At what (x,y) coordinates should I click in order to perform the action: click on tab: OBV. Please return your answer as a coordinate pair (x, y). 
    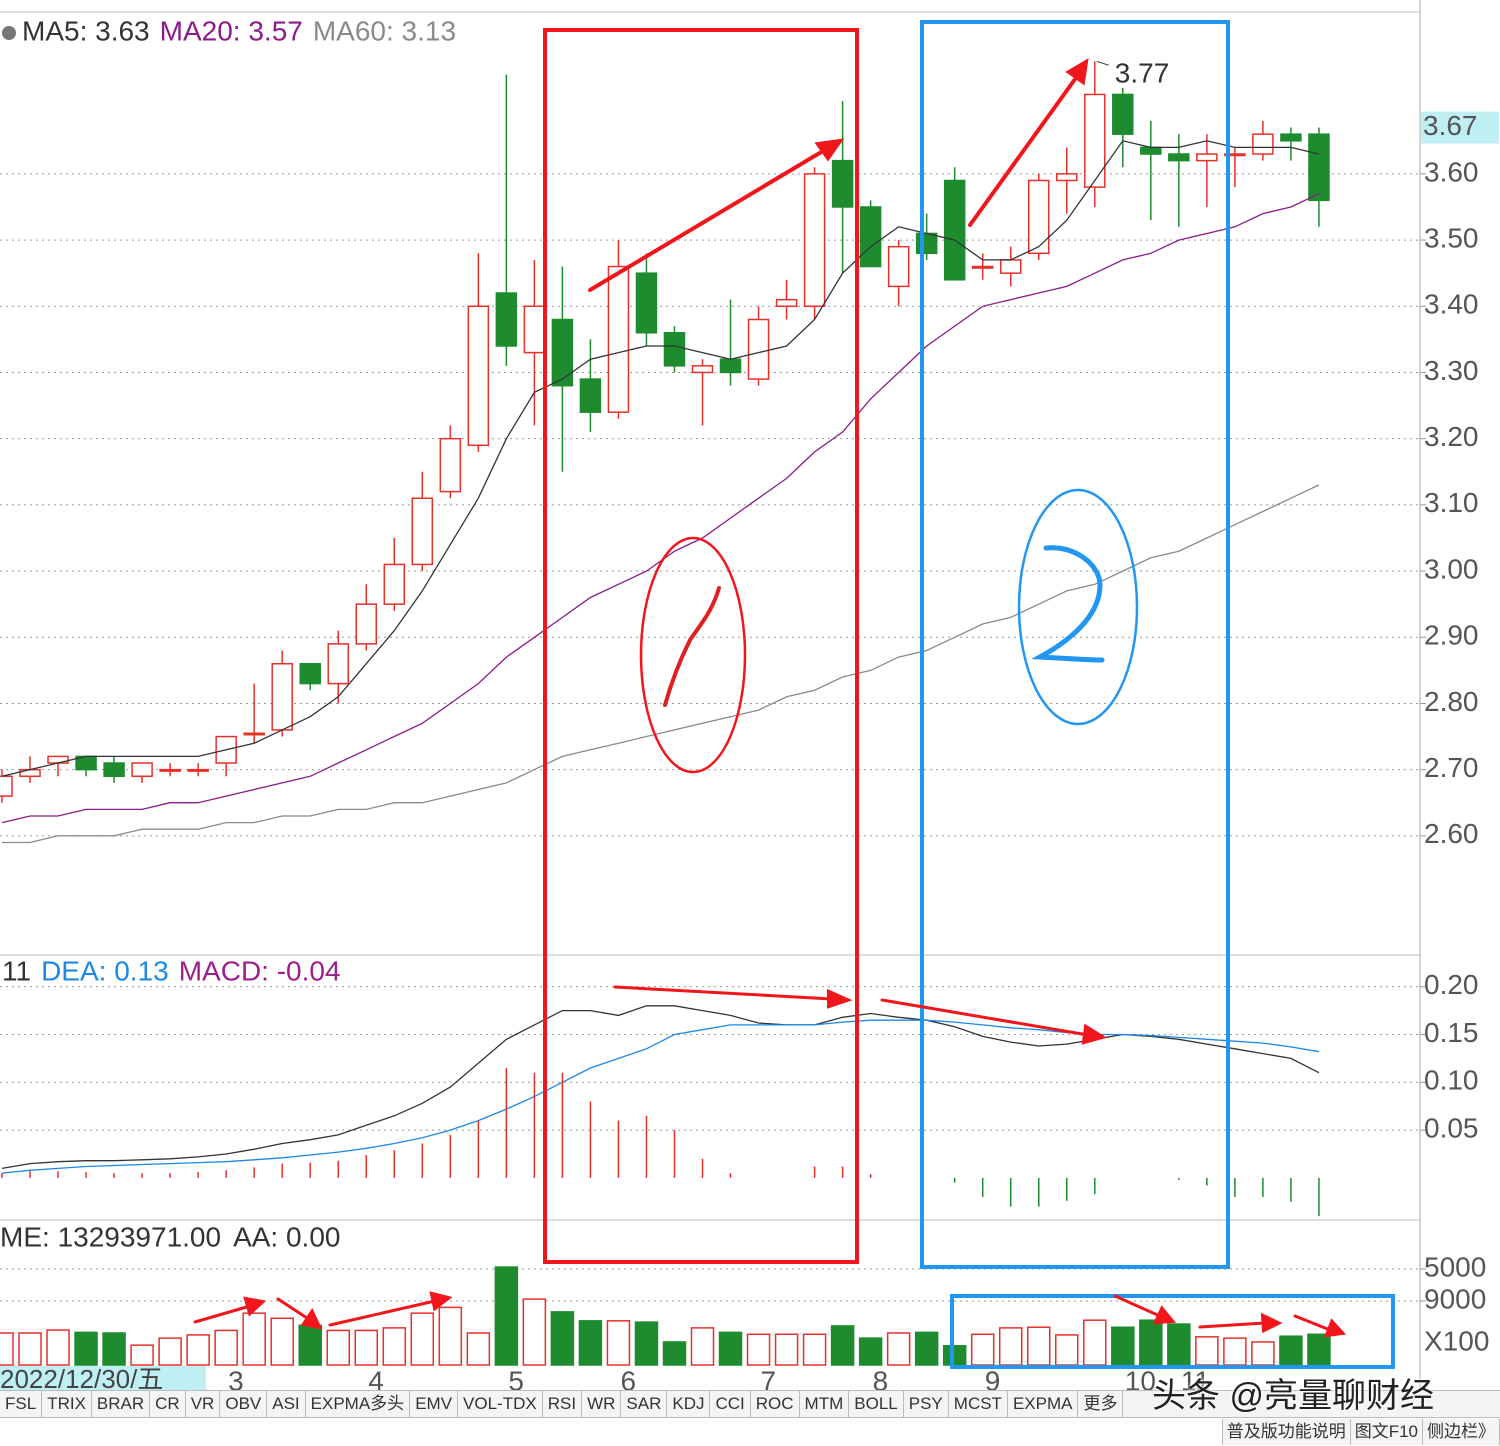
    Looking at the image, I should click on (244, 1404).